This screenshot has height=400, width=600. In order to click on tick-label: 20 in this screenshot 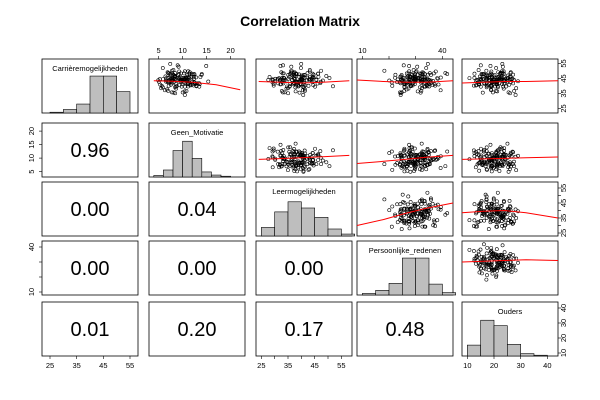, I will do `click(494, 365)`.